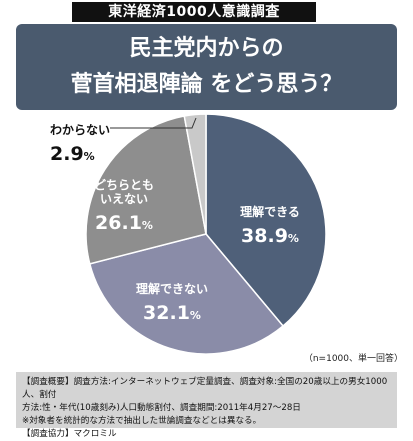 The width and height of the screenshot is (413, 441). Describe the element at coordinates (353, 359) in the screenshot. I see `sample-note: （n=1000、単一回答）` at that location.